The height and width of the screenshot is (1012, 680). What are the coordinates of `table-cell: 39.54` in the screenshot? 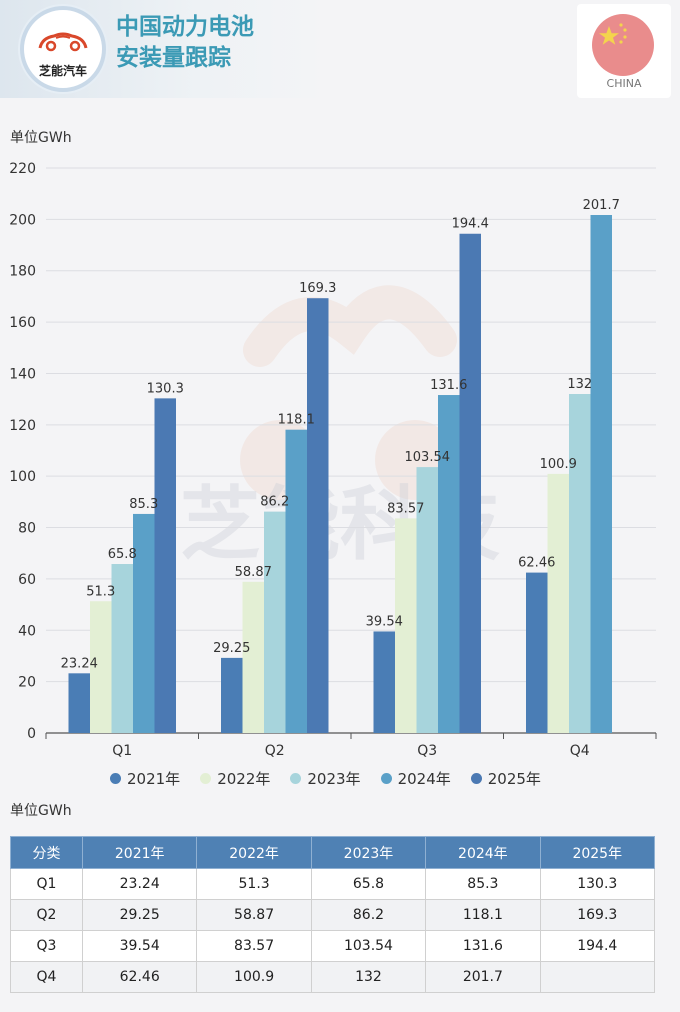 It's located at (139, 946).